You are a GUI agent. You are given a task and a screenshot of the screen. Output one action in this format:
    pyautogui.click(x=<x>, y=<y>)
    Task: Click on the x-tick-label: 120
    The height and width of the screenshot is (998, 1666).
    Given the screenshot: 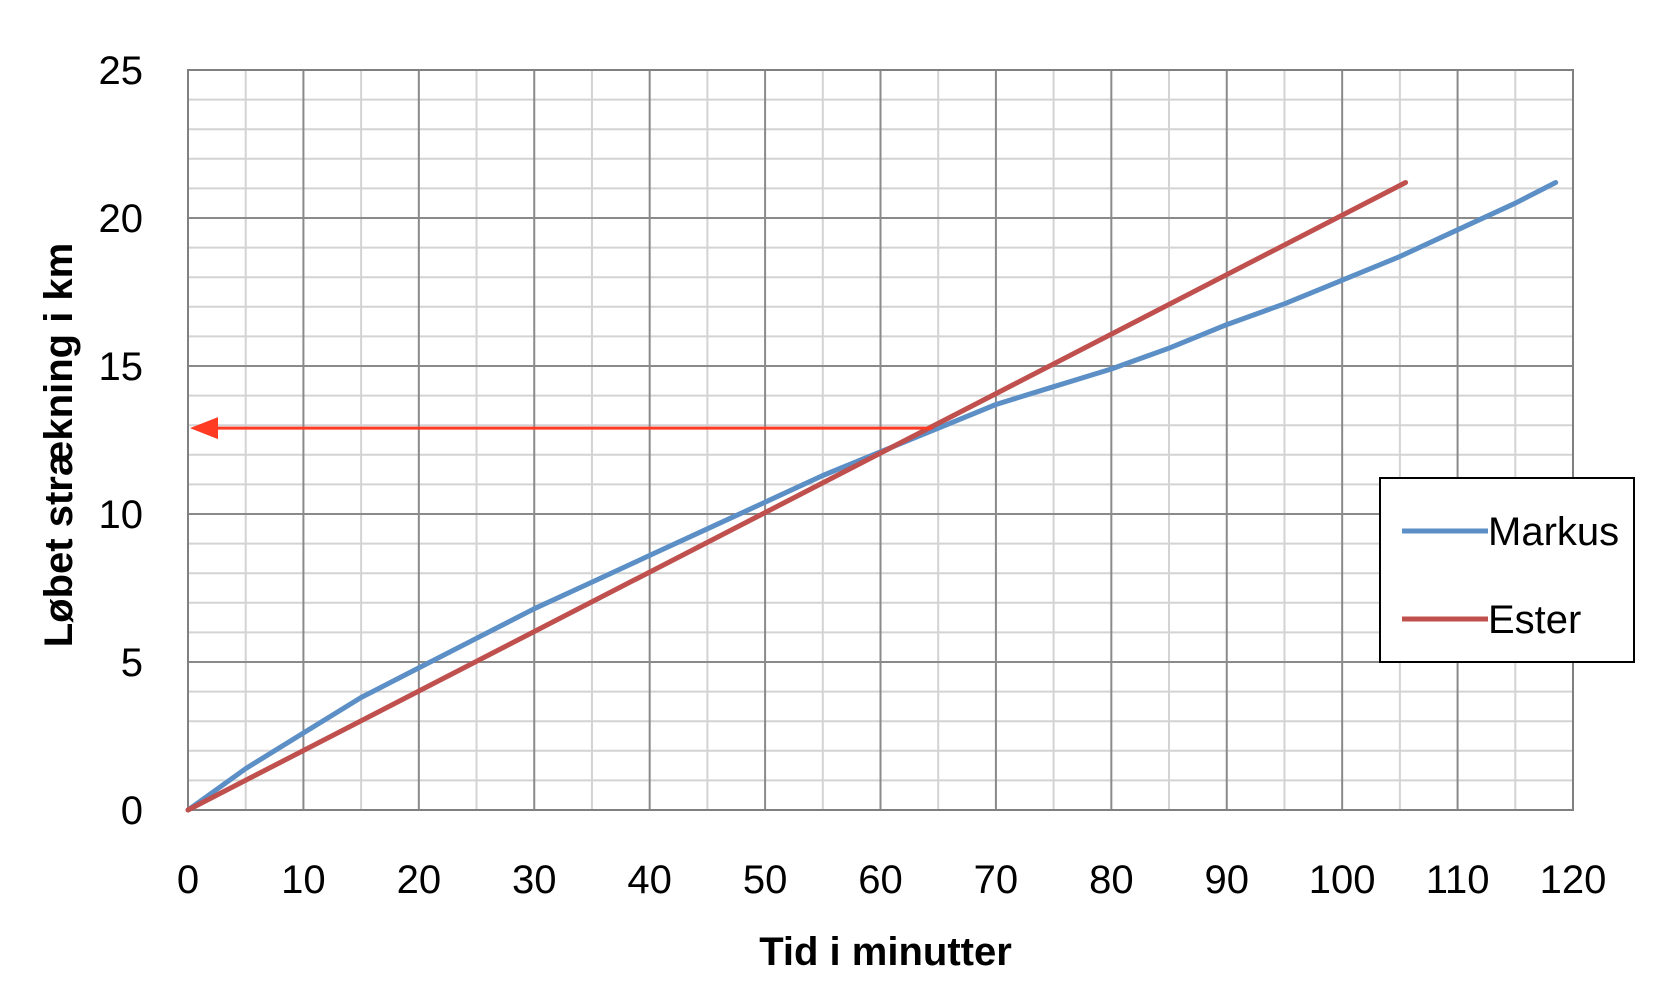 What is the action you would take?
    pyautogui.click(x=1573, y=880)
    